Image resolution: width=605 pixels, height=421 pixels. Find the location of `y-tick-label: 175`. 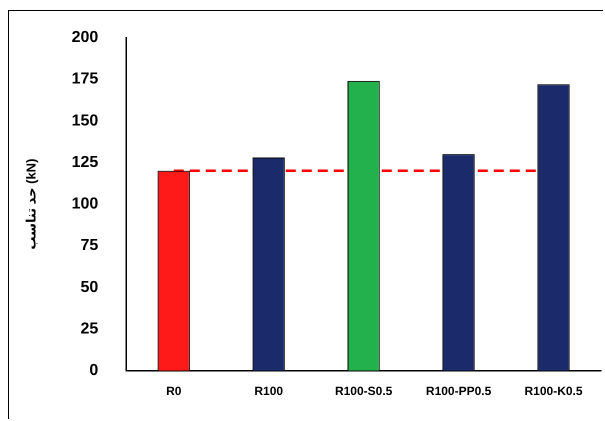

y-tick-label: 175 is located at coordinates (85, 79).